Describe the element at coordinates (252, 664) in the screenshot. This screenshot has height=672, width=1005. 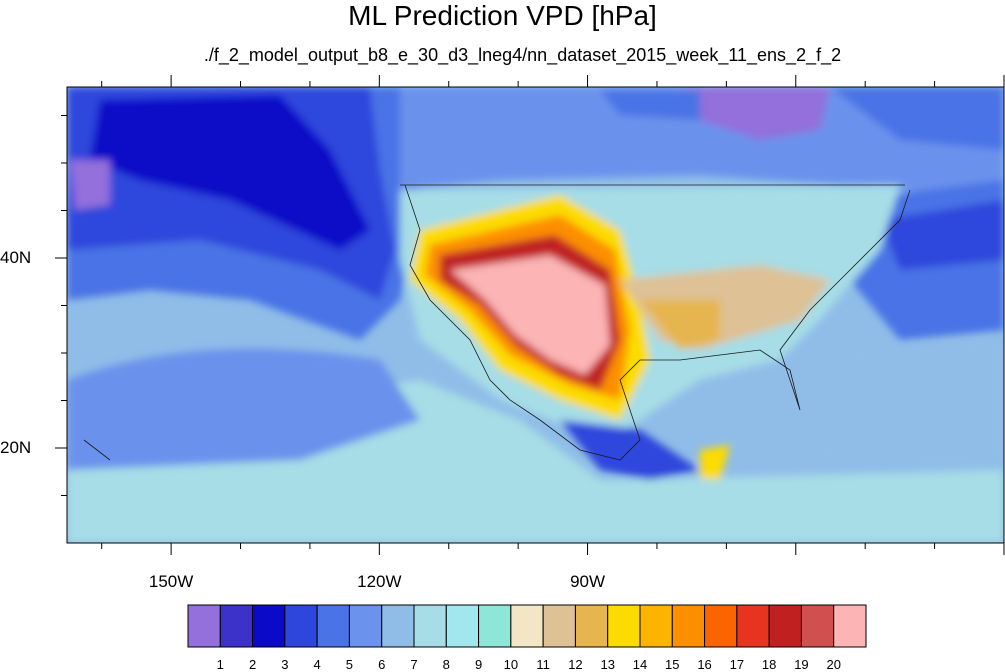
I see `colorbar-label: 2` at that location.